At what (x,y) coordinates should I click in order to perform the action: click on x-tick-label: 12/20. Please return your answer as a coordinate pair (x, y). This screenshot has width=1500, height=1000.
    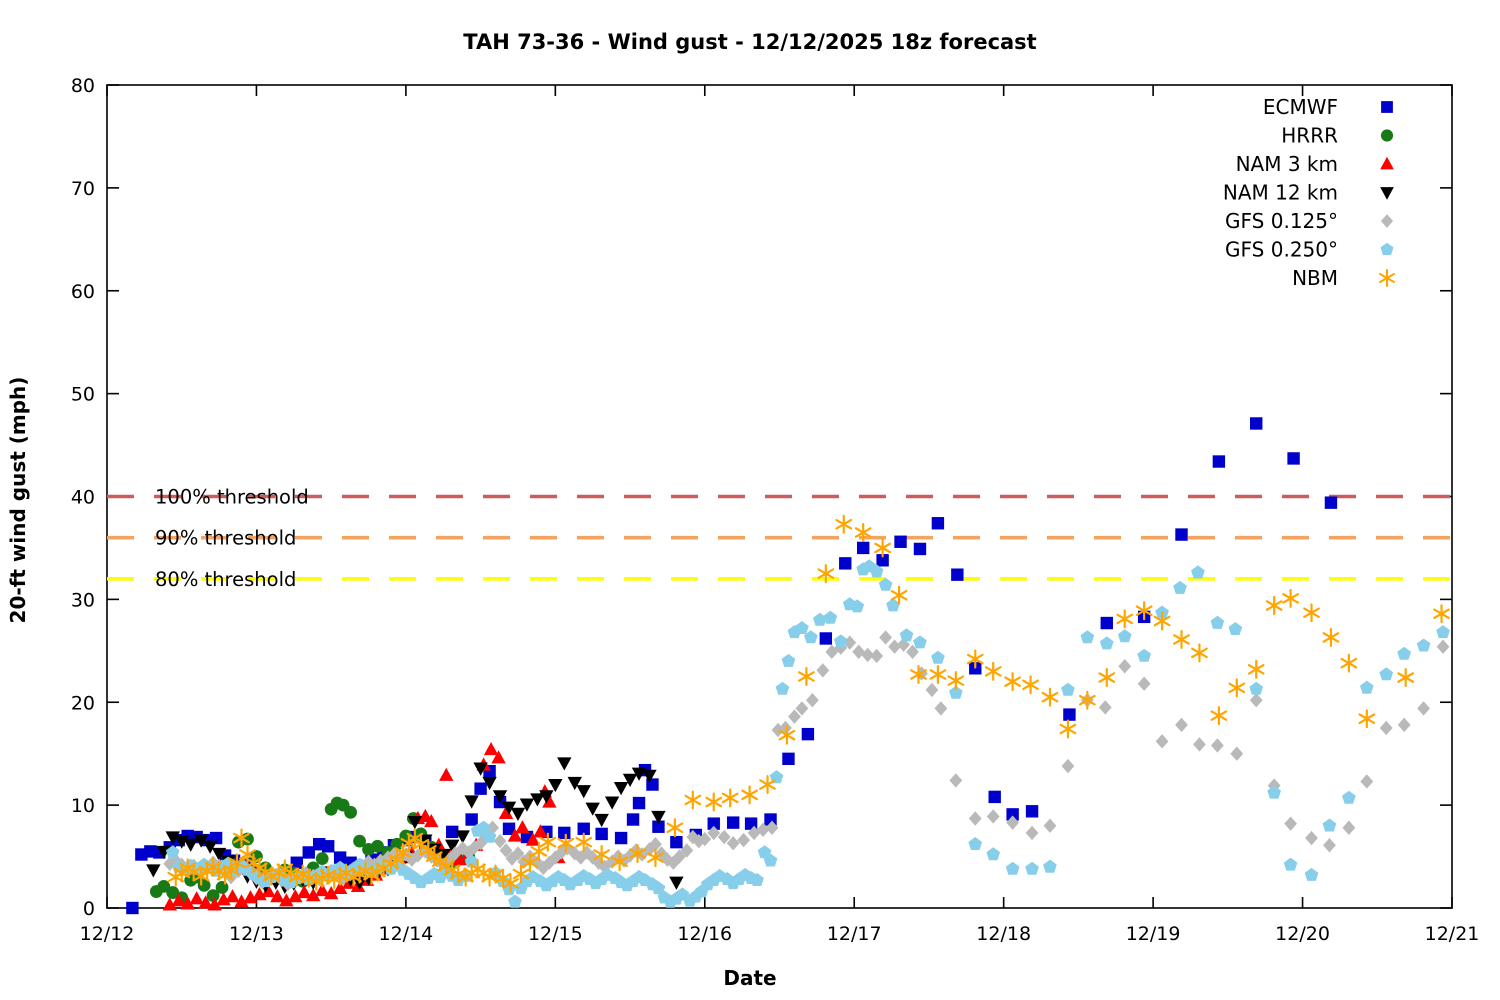
    Looking at the image, I should click on (1302, 934).